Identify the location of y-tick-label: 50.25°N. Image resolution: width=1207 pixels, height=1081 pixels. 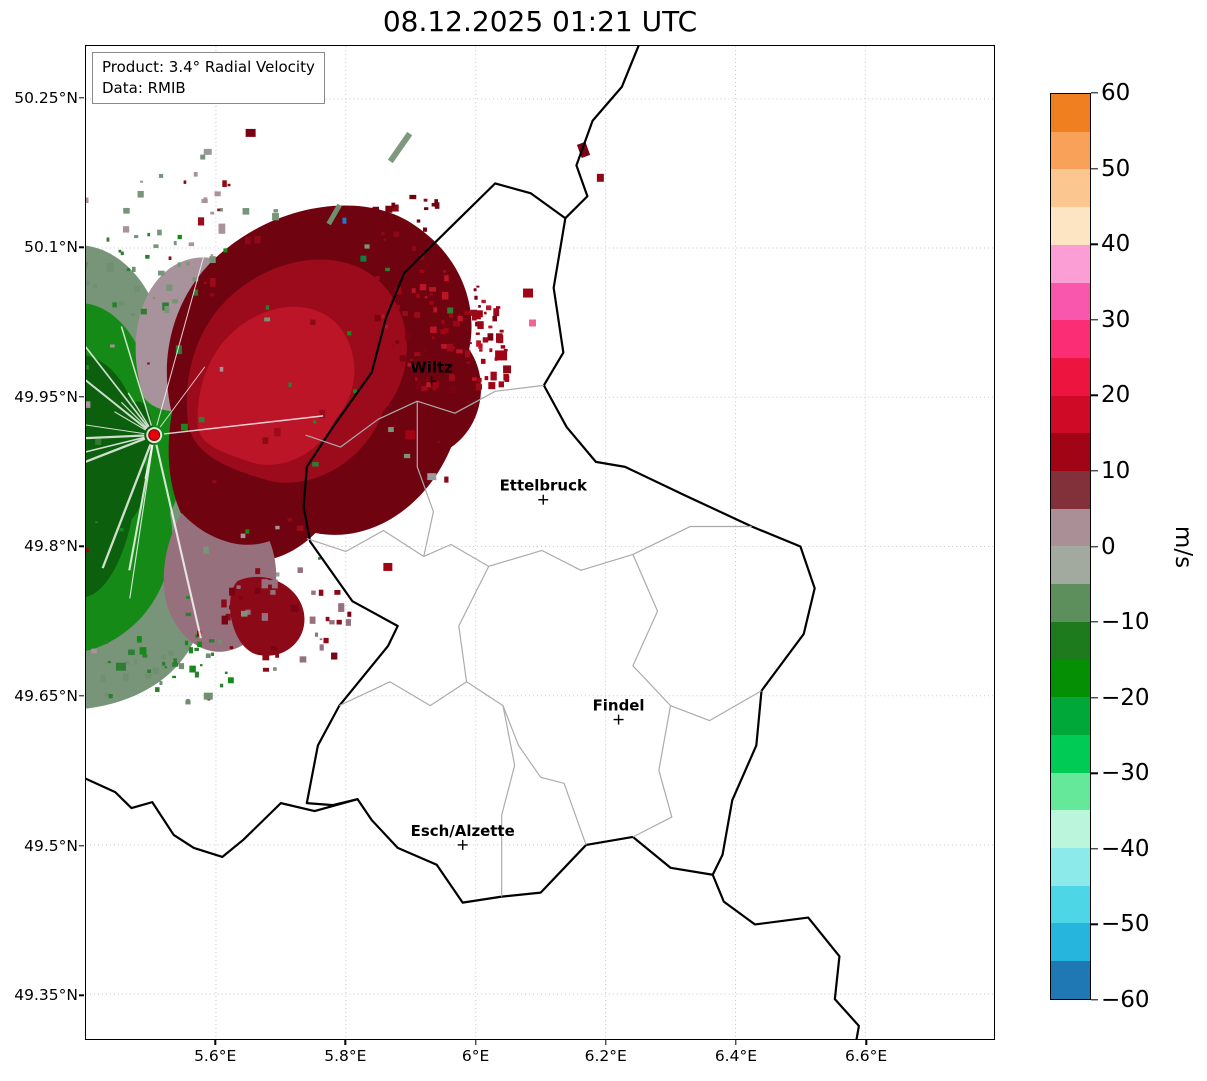
(46, 97).